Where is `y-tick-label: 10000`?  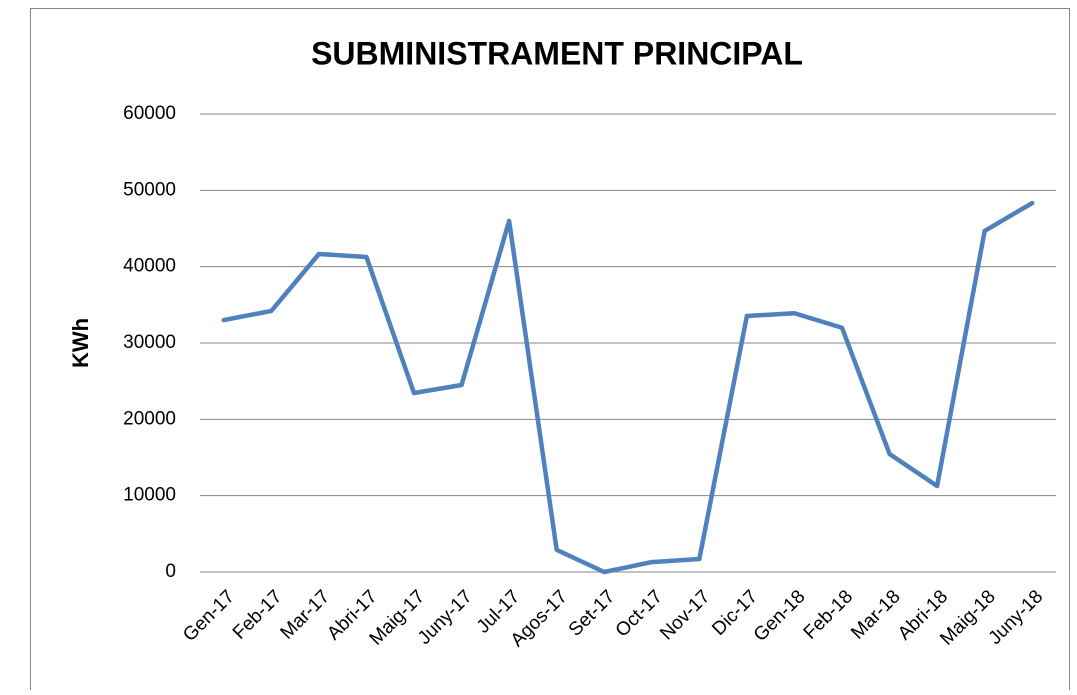
y-tick-label: 10000 is located at coordinates (149, 495).